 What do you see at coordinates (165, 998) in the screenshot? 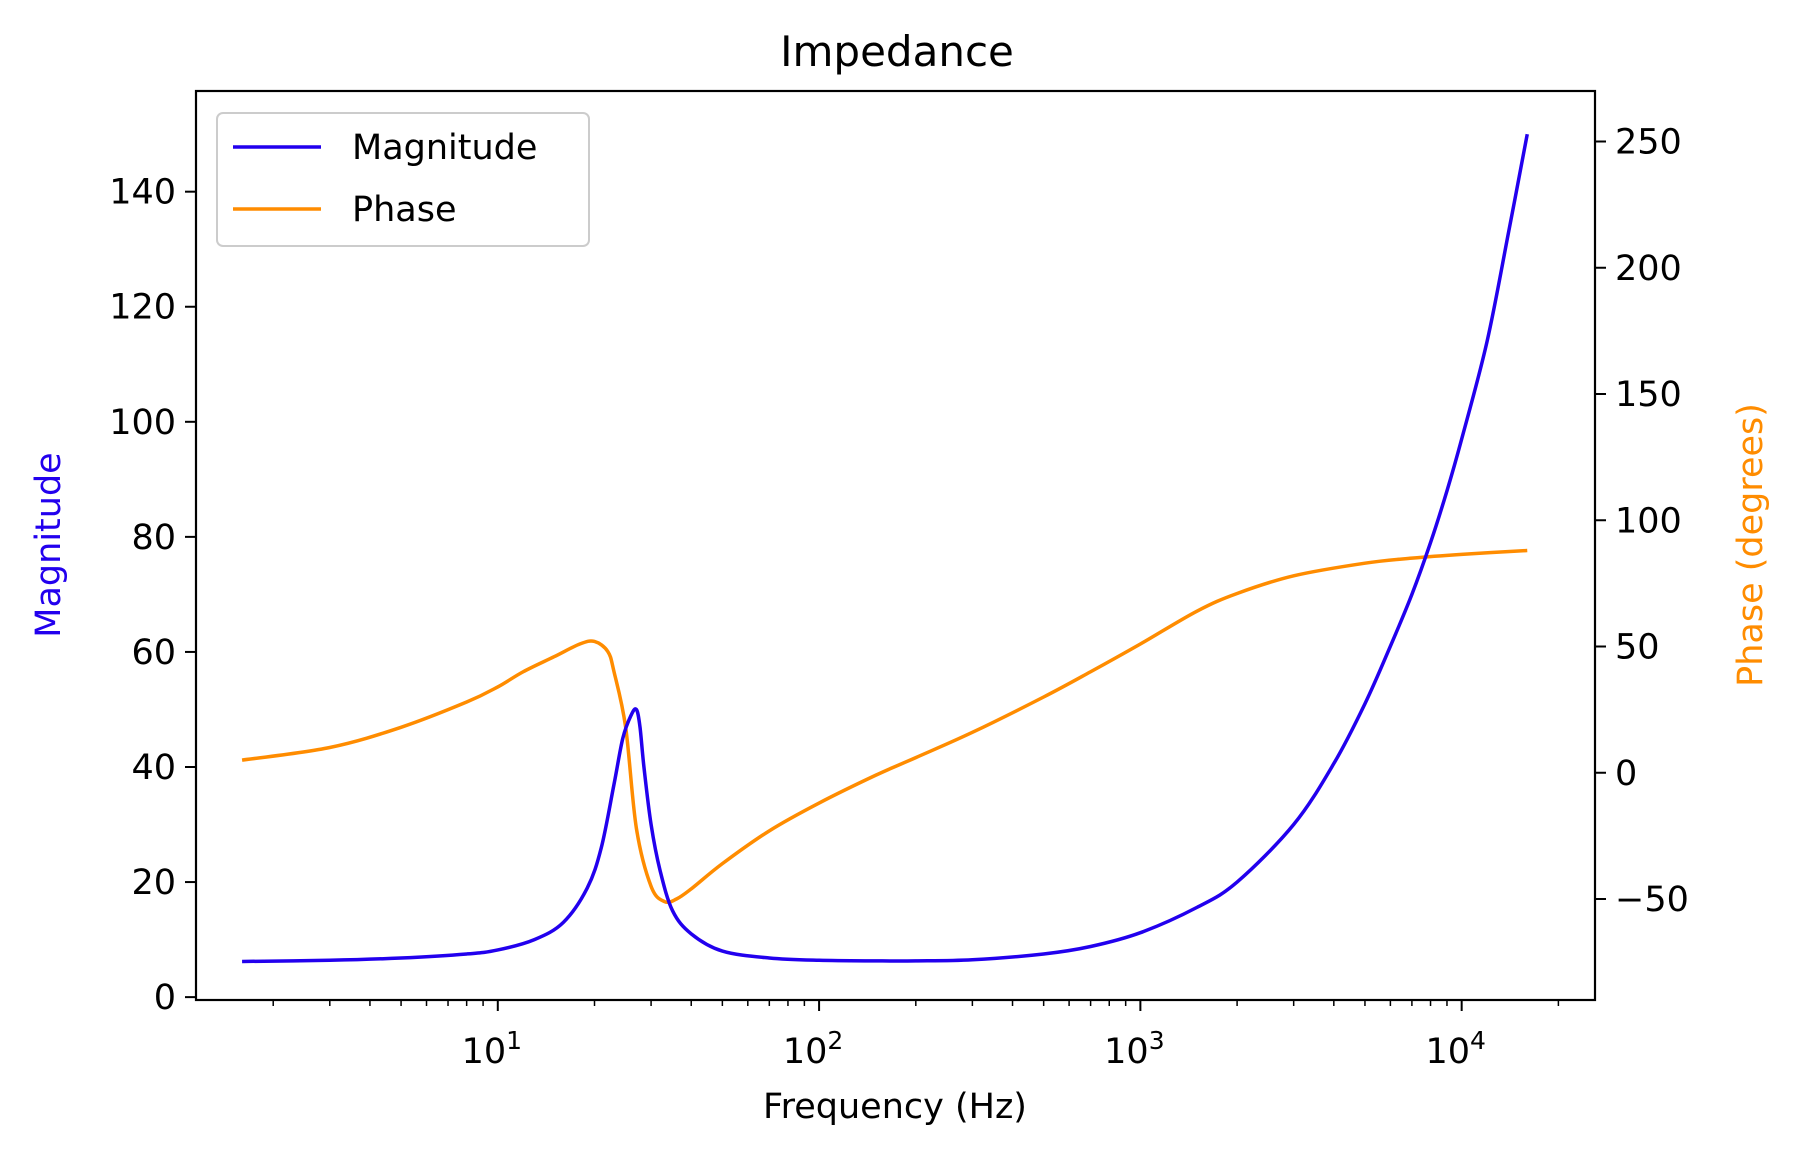
I see `y-left-tick-label: 0` at bounding box center [165, 998].